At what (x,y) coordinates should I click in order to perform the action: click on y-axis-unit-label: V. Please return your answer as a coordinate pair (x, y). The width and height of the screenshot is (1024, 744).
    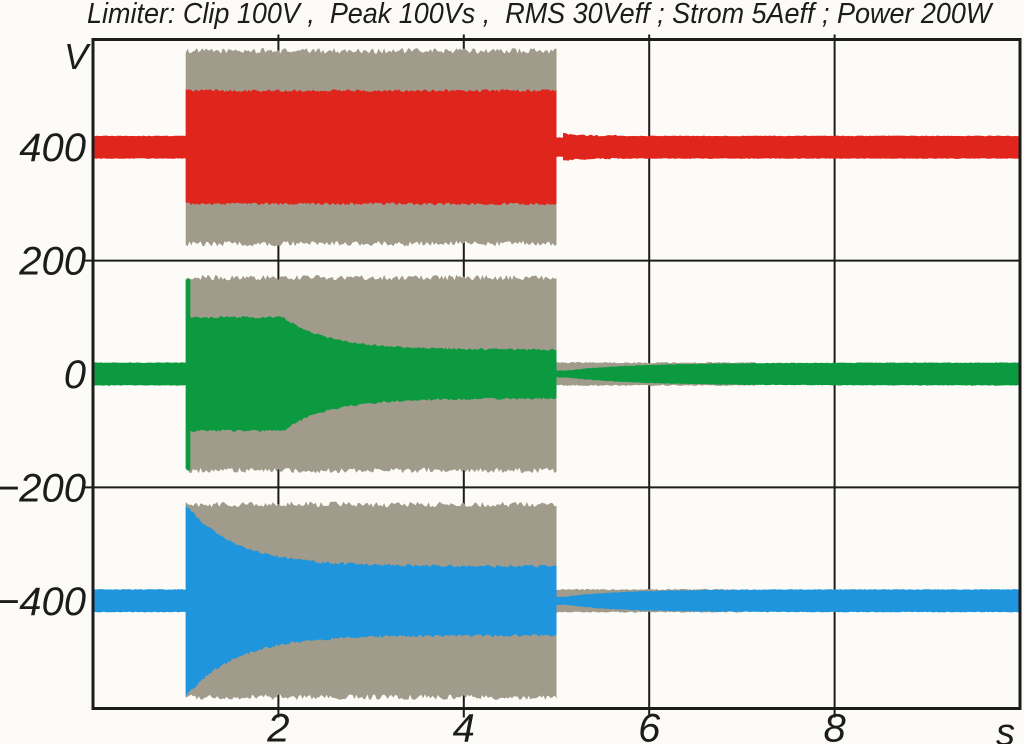
    Looking at the image, I should click on (76, 56).